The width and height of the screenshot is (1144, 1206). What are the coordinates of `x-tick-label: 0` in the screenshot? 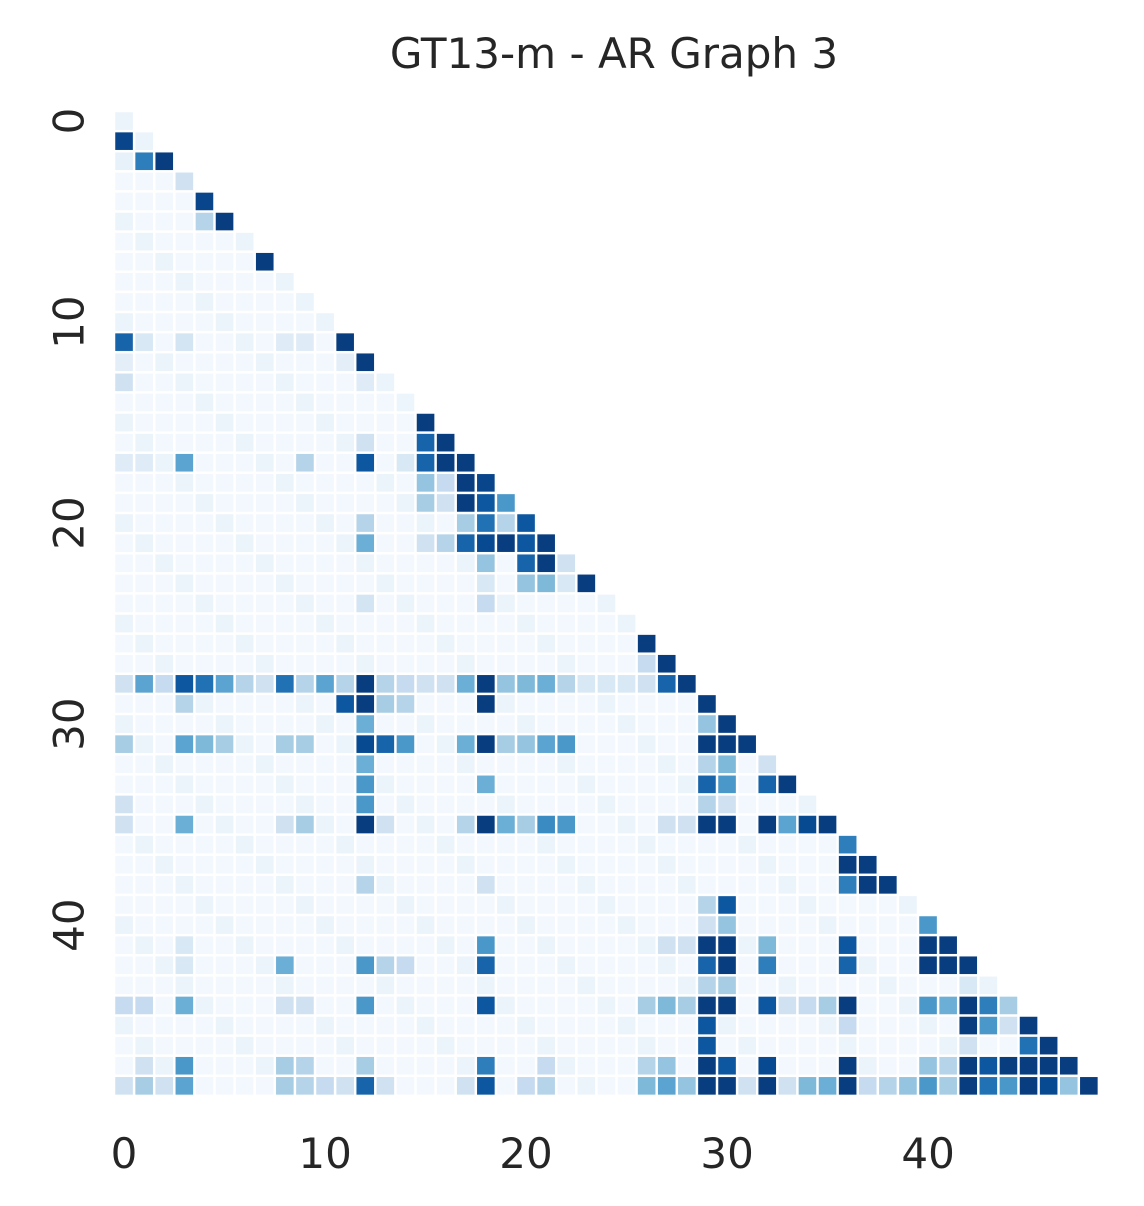 It's located at (124, 1153).